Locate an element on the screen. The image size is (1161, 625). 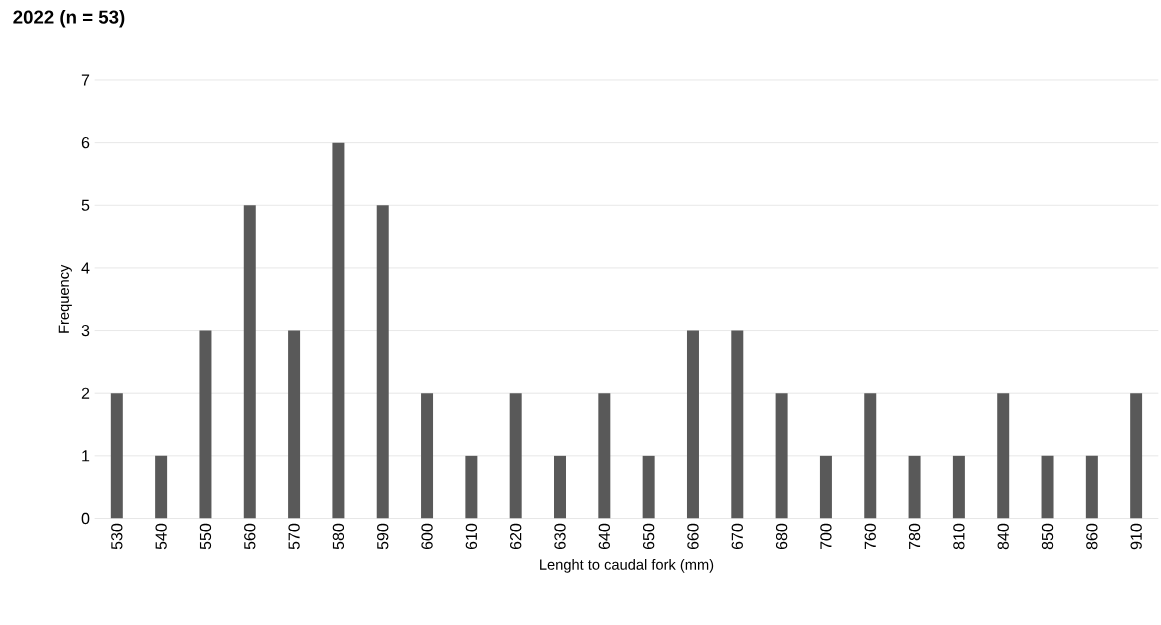
y-tick-label: 2 is located at coordinates (85, 393).